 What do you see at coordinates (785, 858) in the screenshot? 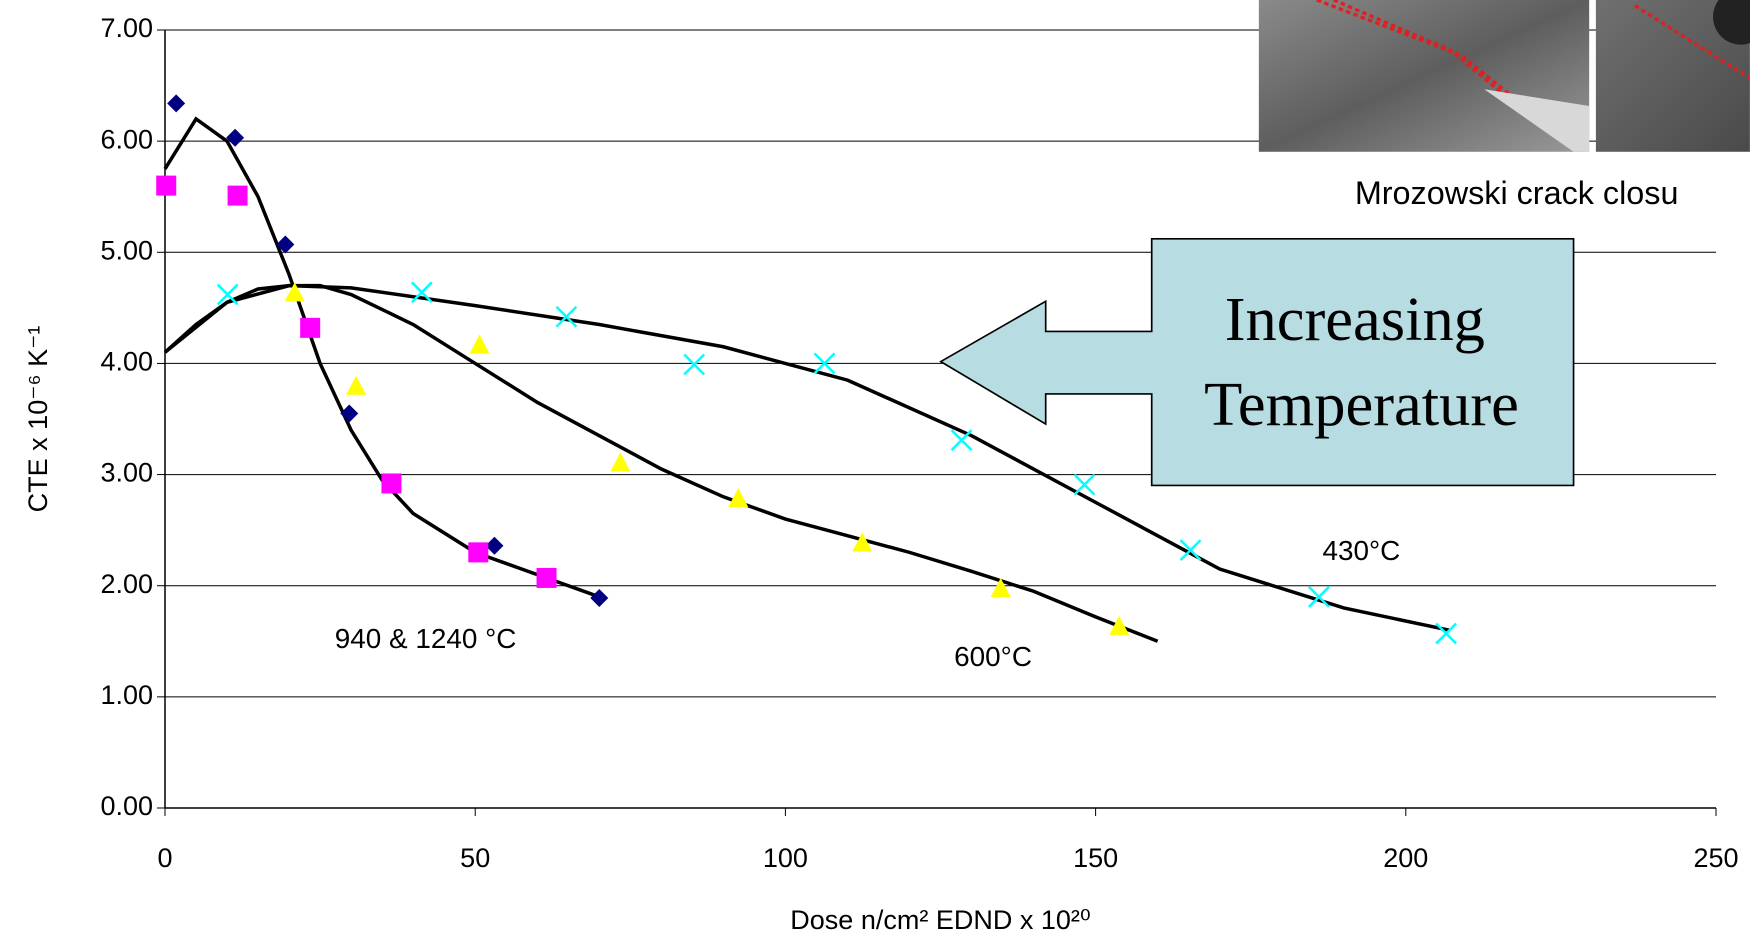
I see `x-tick-label: 100` at bounding box center [785, 858].